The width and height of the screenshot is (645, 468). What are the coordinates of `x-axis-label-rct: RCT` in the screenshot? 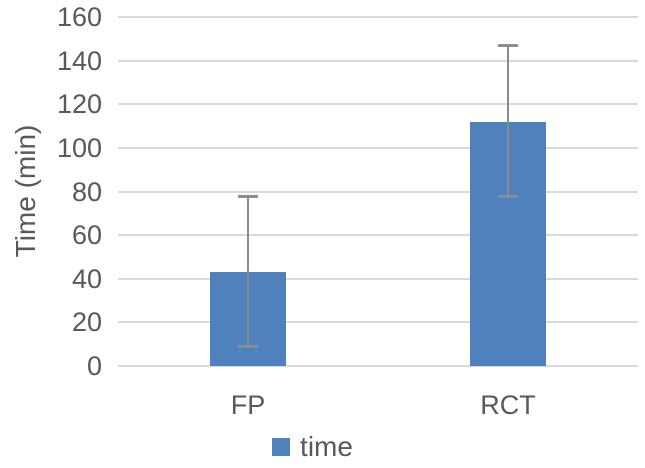 It's located at (508, 405).